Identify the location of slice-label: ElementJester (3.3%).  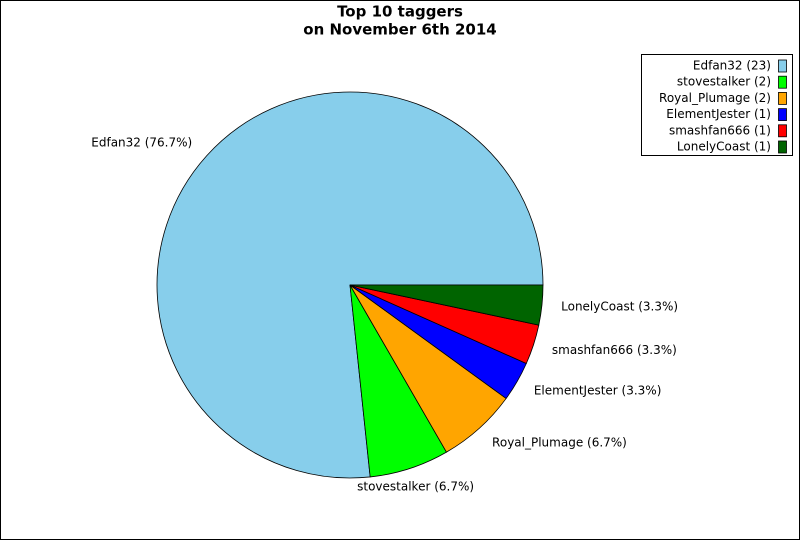
(598, 391).